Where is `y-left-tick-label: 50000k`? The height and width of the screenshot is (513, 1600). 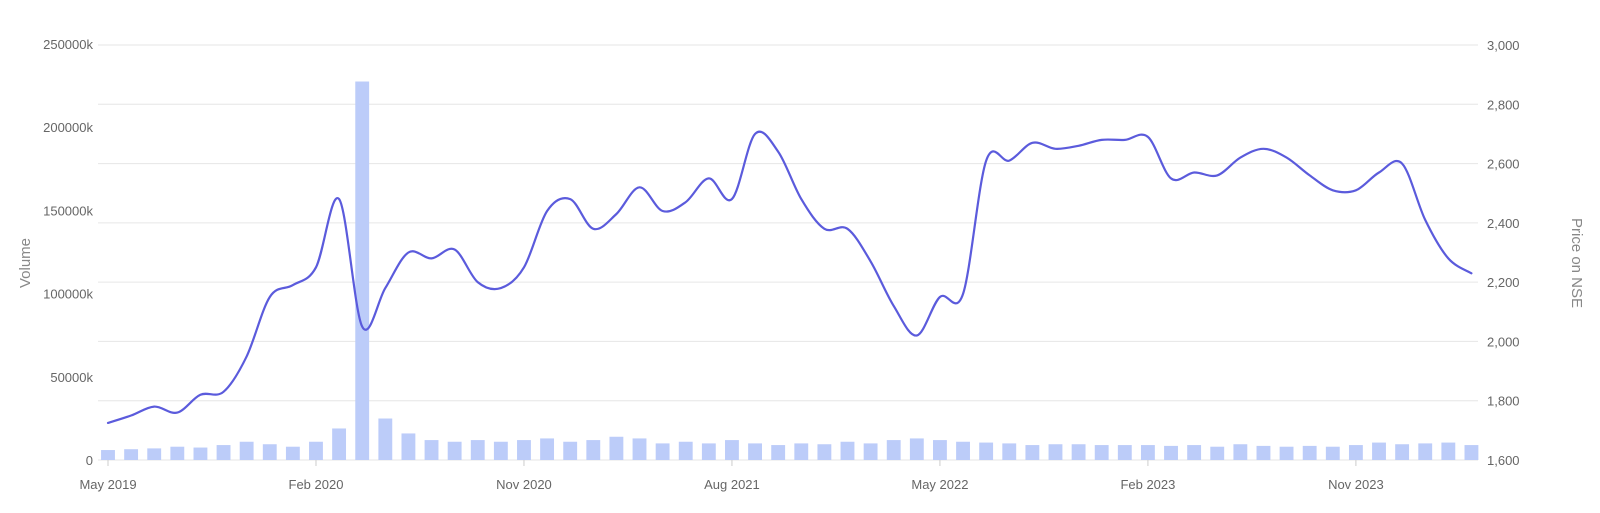 y-left-tick-label: 50000k is located at coordinates (71, 377).